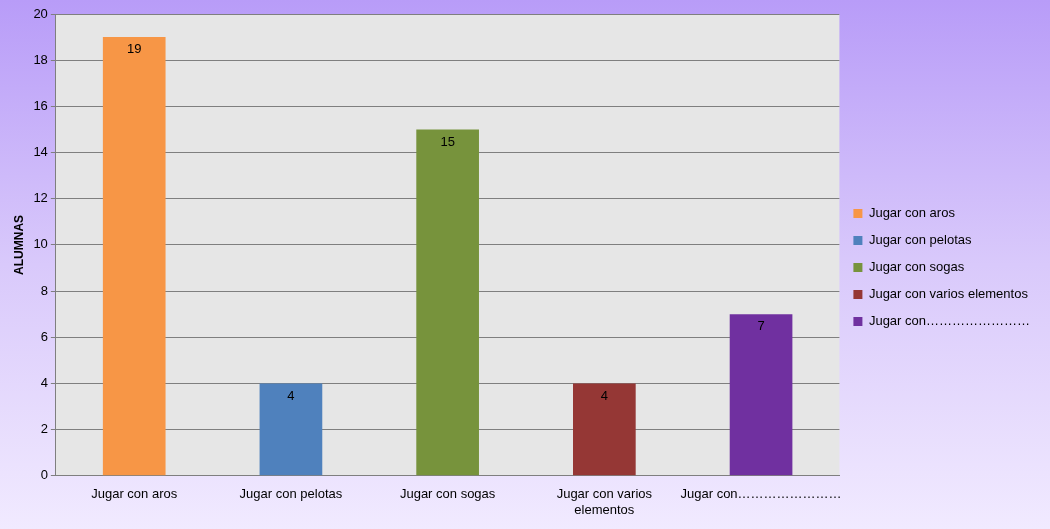  Describe the element at coordinates (40, 244) in the screenshot. I see `y-tick-label: 10` at that location.